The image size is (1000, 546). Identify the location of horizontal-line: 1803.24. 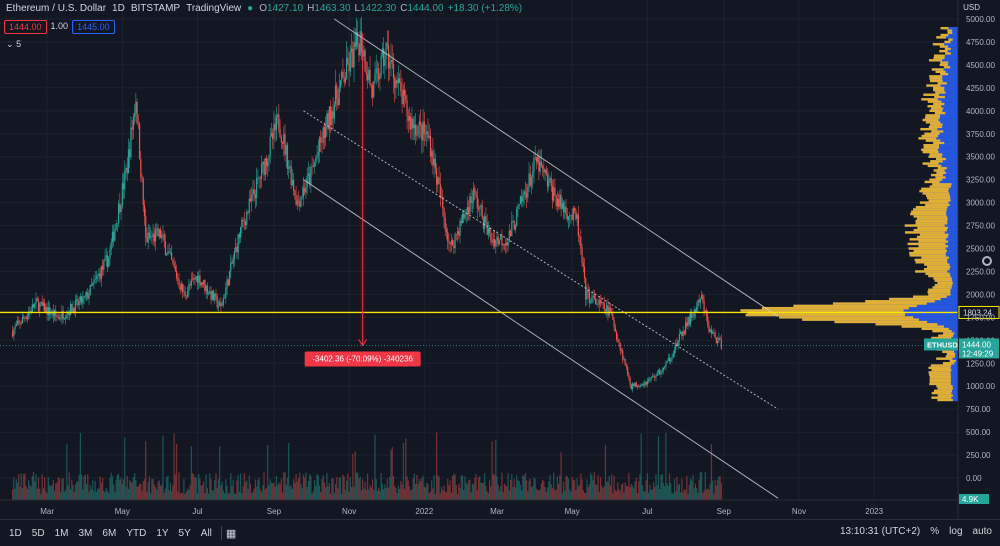
(500, 325).